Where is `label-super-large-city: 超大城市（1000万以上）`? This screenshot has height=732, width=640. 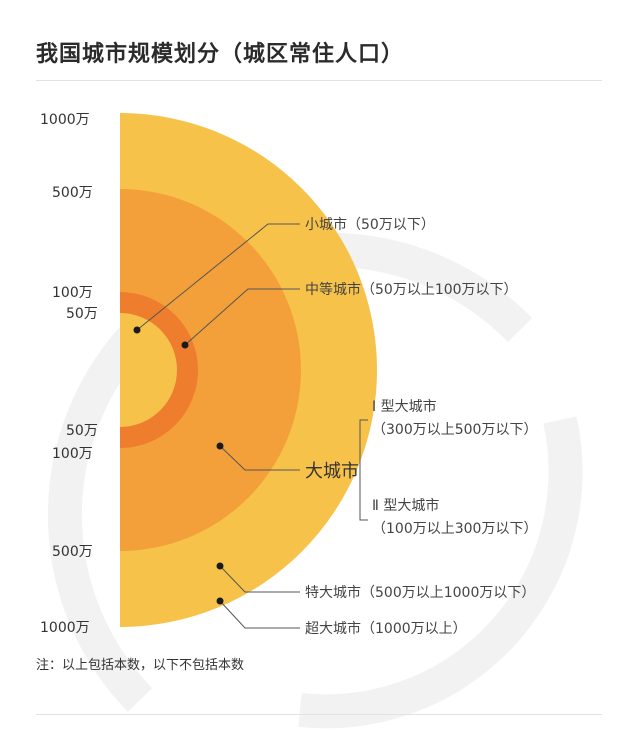 label-super-large-city: 超大城市（1000万以上） is located at coordinates (386, 628).